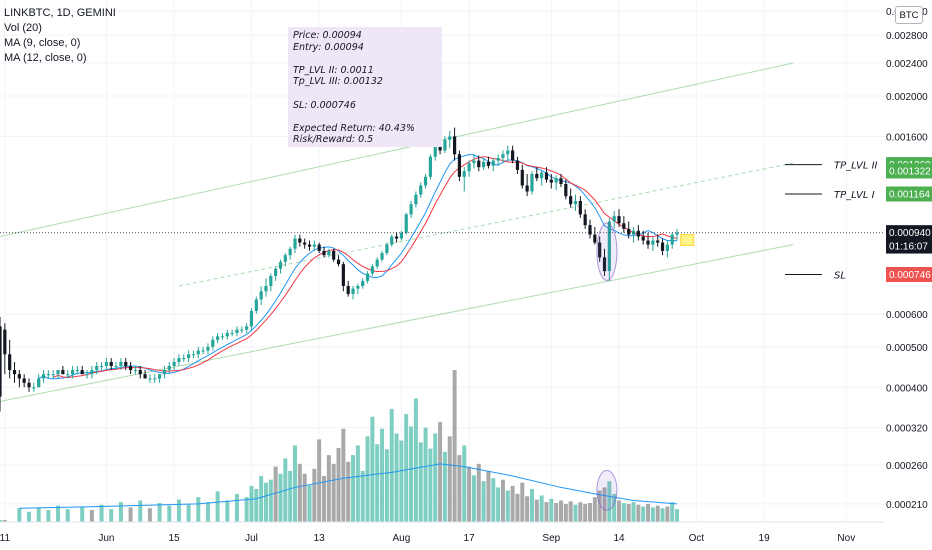  Describe the element at coordinates (338, 82) in the screenshot. I see `note-tp3: Tp_LVL III: 0.00132` at that location.